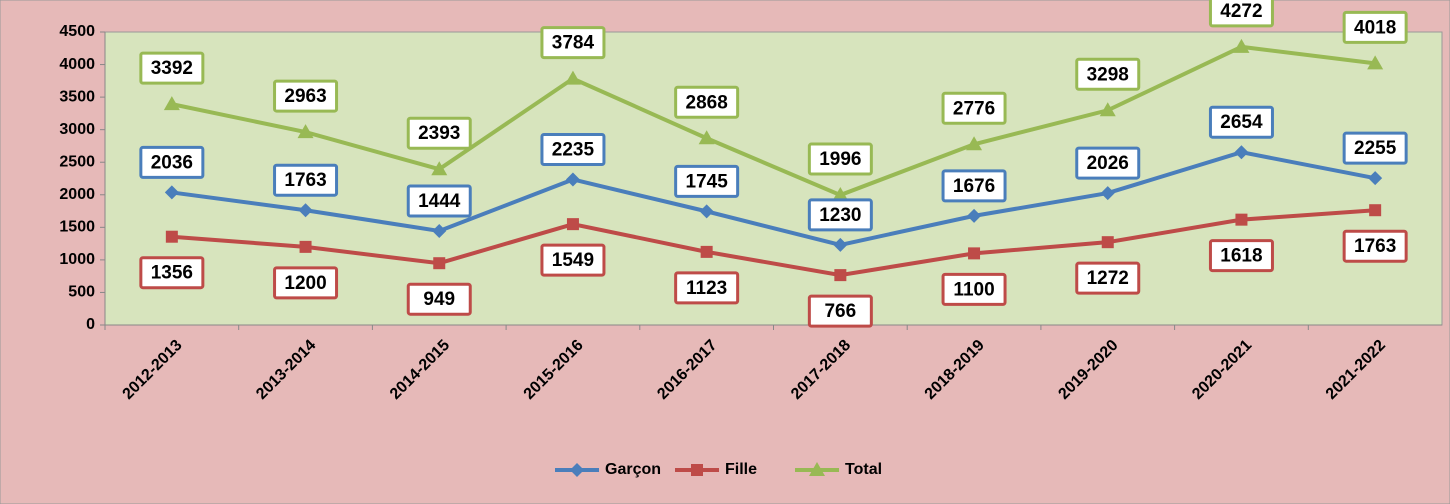 Image resolution: width=1450 pixels, height=504 pixels. I want to click on data-label: 766, so click(840, 311).